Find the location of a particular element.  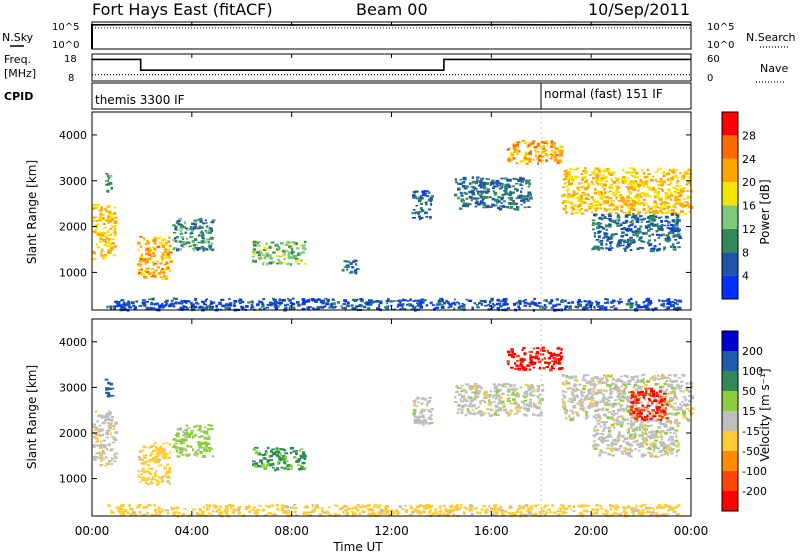

power-ylabel: Slant Range [km] is located at coordinates (32, 212).